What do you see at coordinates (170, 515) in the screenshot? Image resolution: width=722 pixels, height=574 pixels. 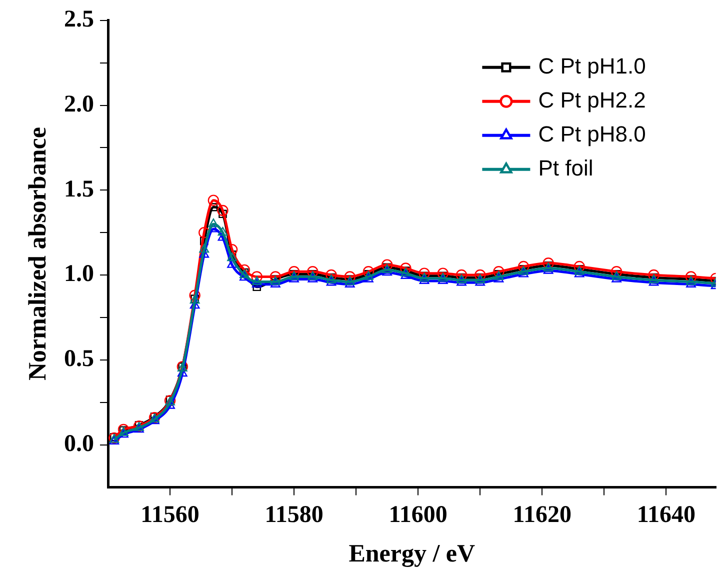 I see `x-tick-label: 11560` at bounding box center [170, 515].